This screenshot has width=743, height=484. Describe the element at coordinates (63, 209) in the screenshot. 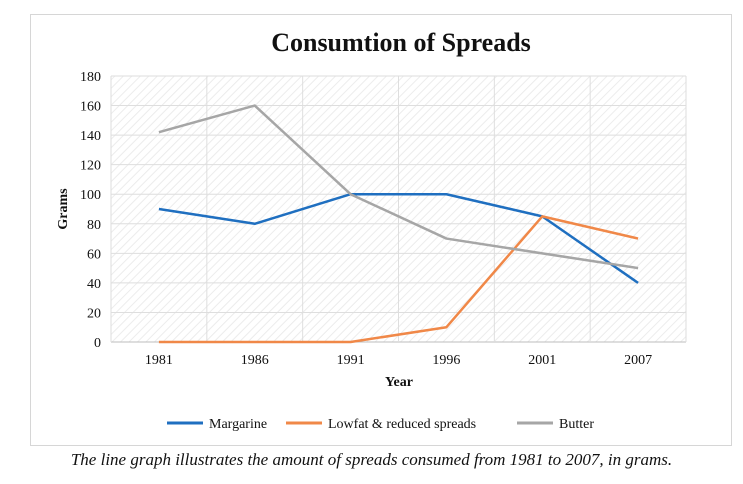

I see `y-axis-label: Grams` at that location.